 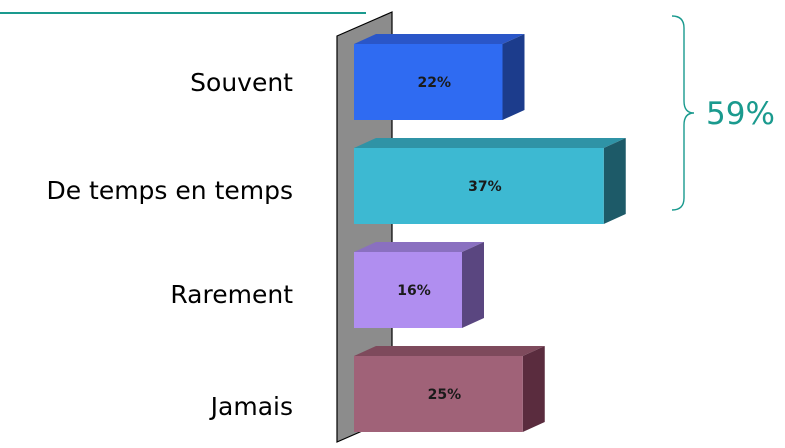 What do you see at coordinates (740, 114) in the screenshot?
I see `group-total-label: 59%` at bounding box center [740, 114].